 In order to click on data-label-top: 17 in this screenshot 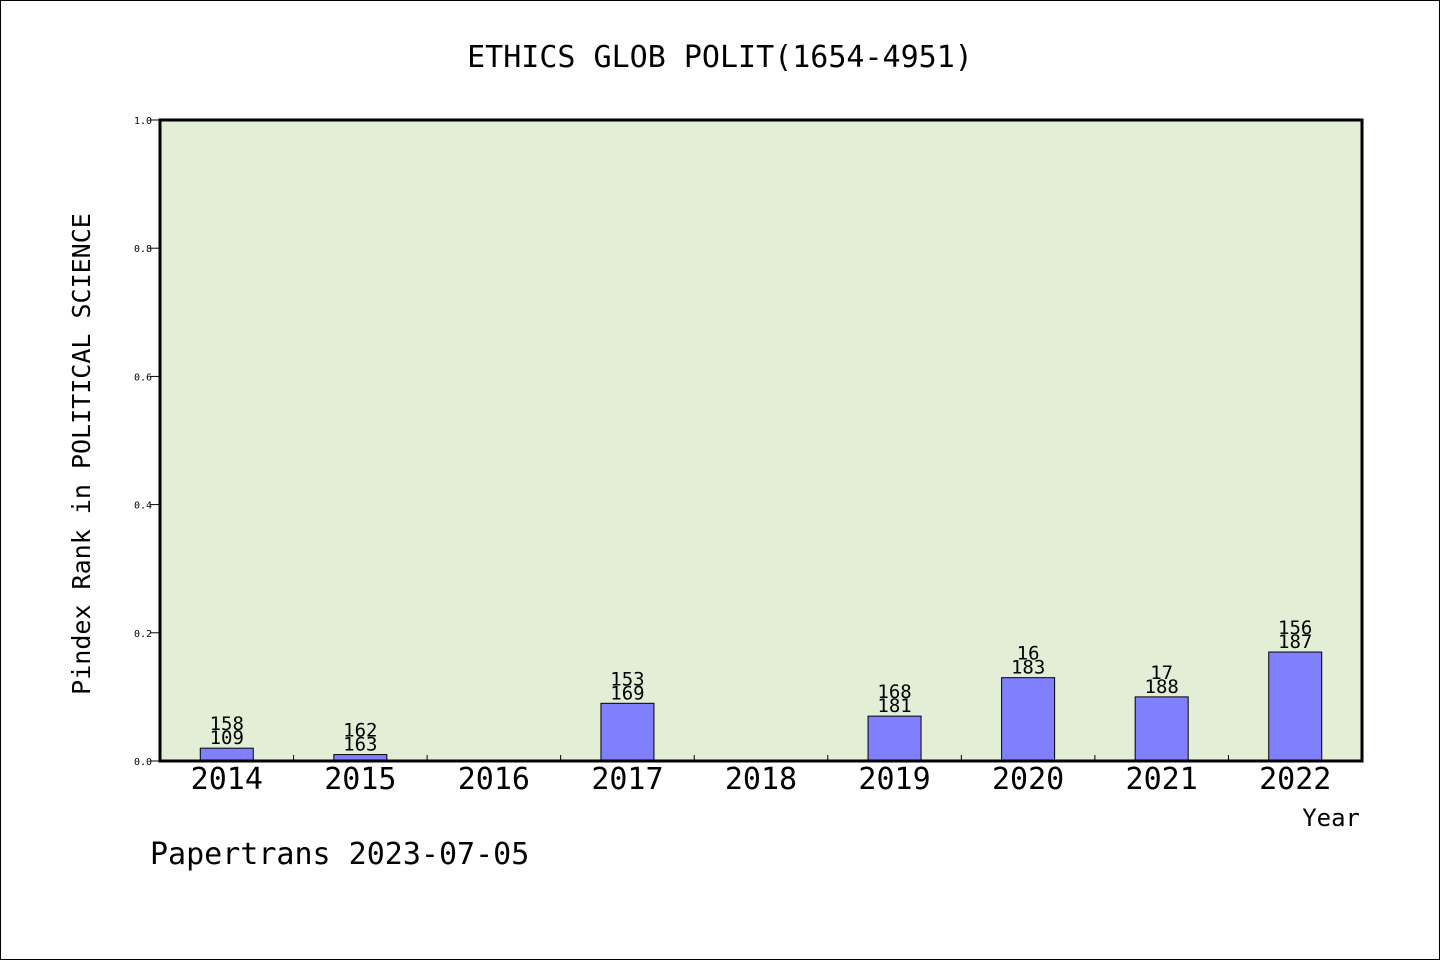, I will do `click(1161, 673)`.